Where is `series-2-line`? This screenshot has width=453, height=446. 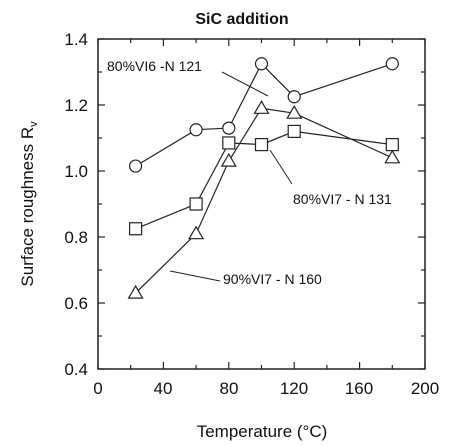
series-2-line is located at coordinates (264, 180).